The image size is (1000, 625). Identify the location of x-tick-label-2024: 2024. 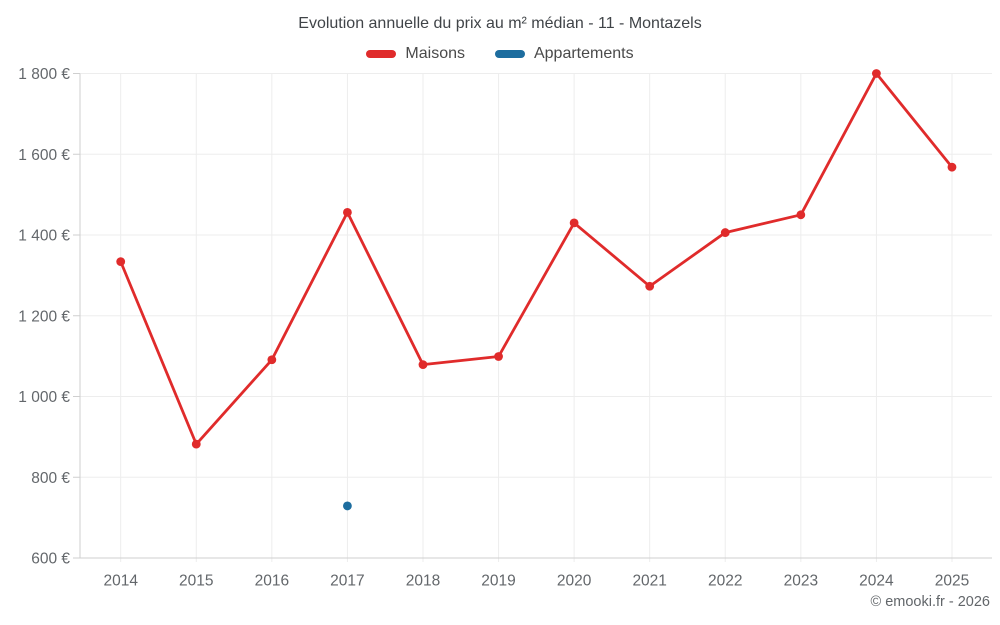
(876, 581).